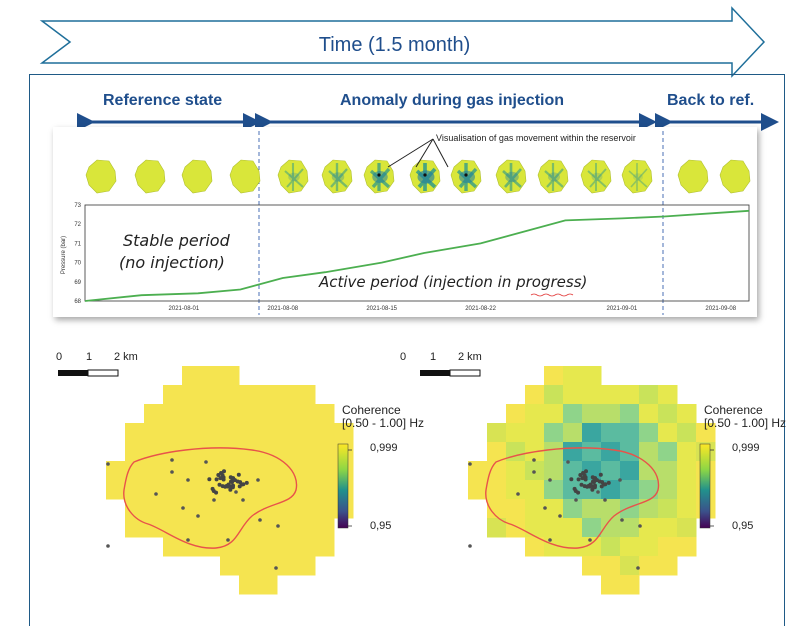  What do you see at coordinates (176, 240) in the screenshot?
I see `stable-period-label: Stable period` at bounding box center [176, 240].